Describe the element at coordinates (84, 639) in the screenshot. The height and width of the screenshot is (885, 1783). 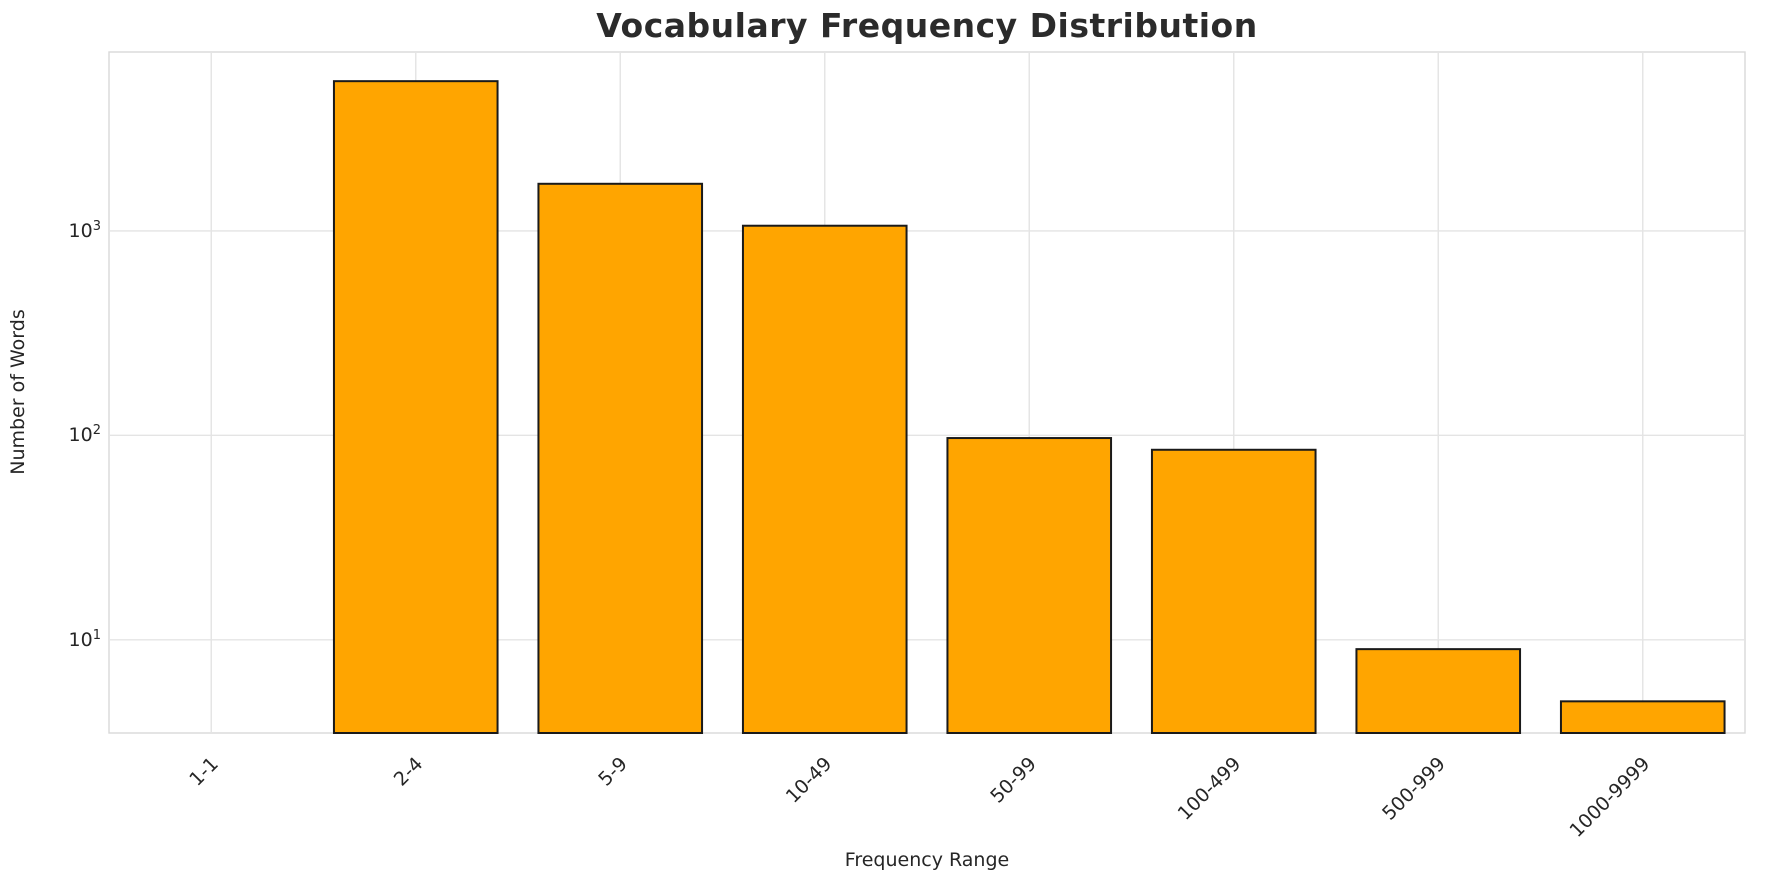
I see `y-tick-label: 101` at that location.